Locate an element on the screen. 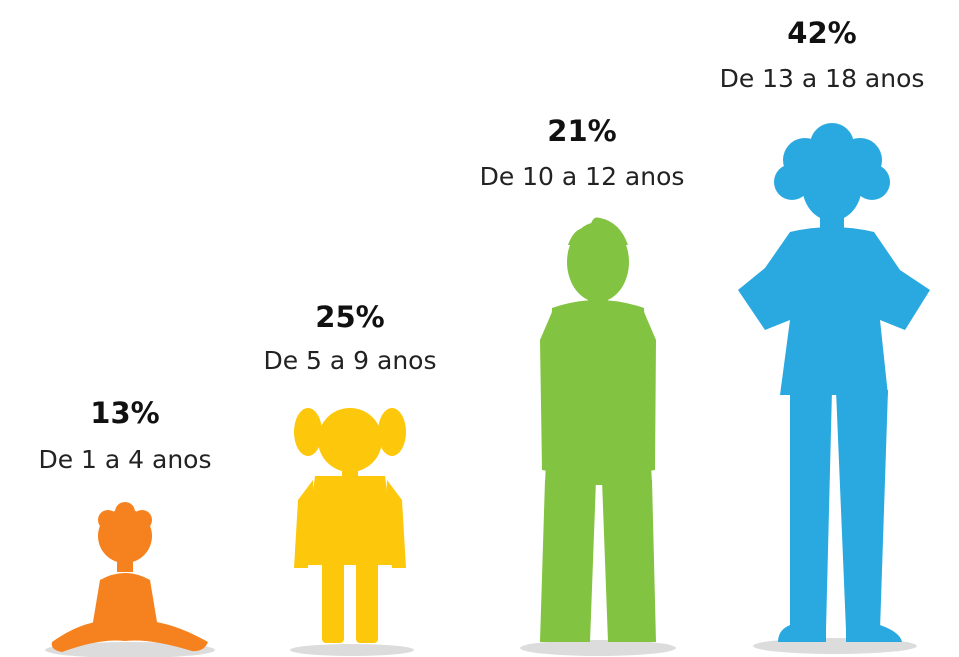 The image size is (959, 657). share: 25% is located at coordinates (349, 317).